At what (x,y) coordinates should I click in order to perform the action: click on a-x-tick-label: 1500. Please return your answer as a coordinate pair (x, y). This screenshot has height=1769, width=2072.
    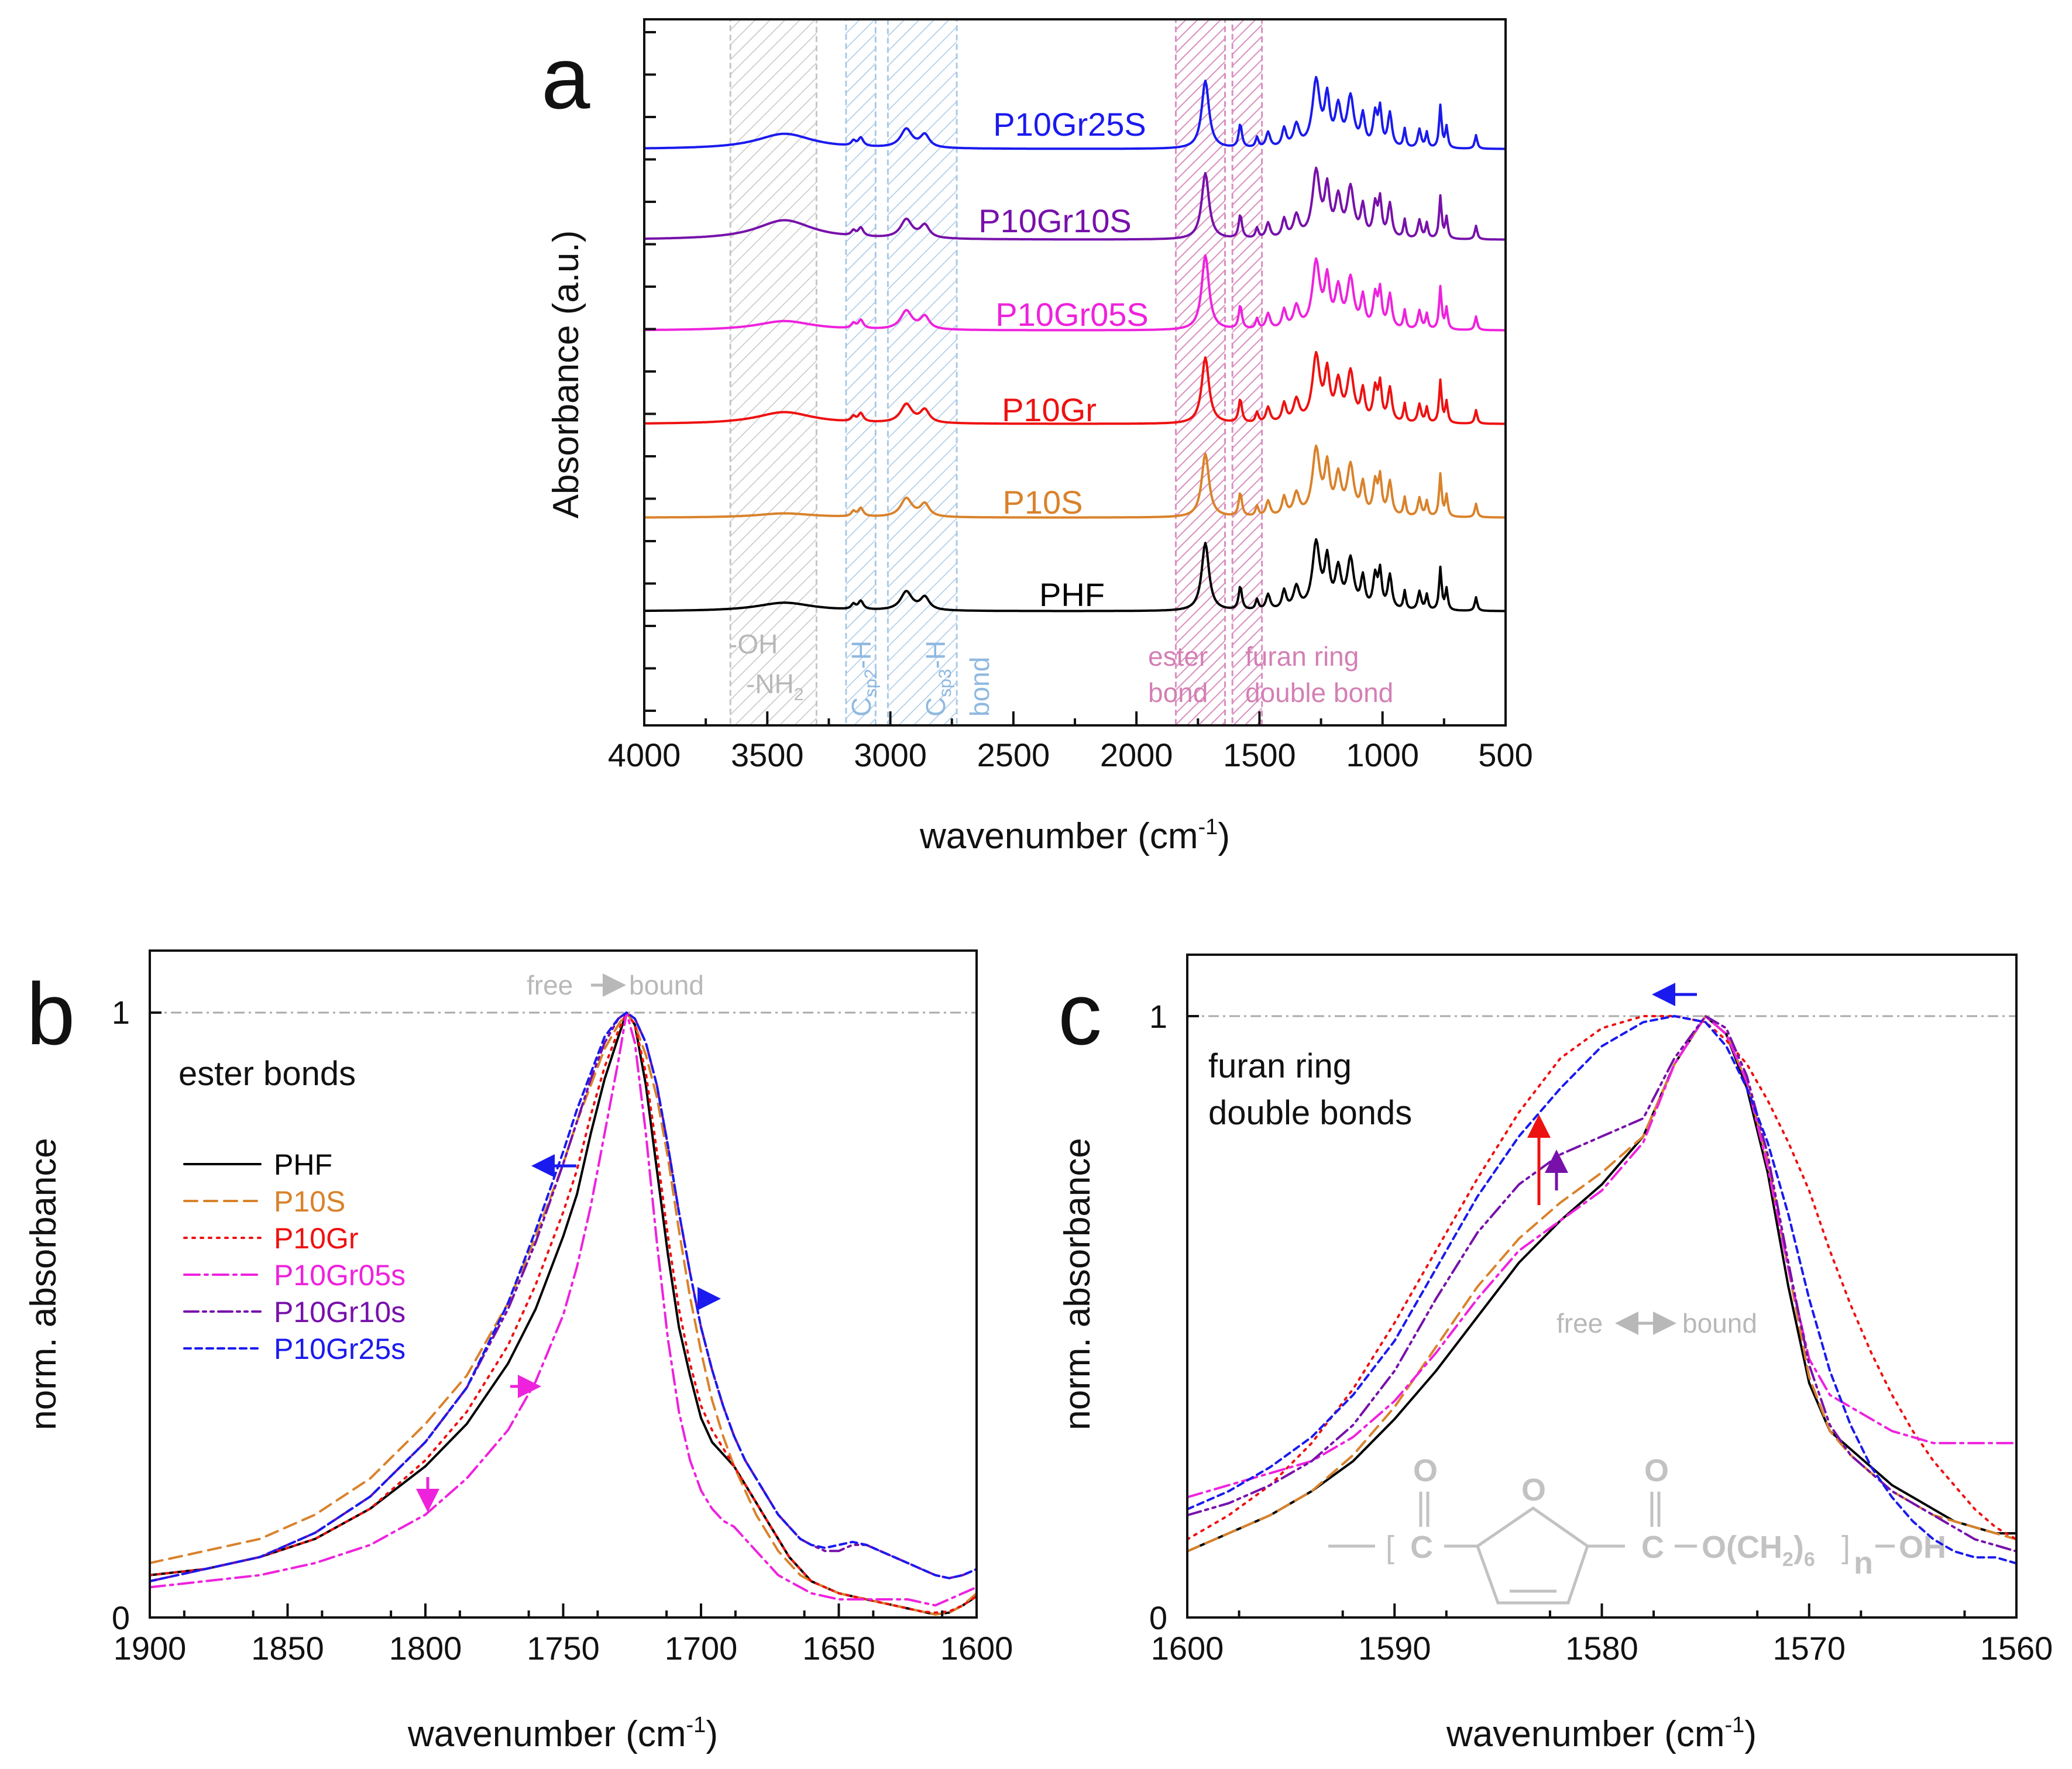
    Looking at the image, I should click on (1259, 754).